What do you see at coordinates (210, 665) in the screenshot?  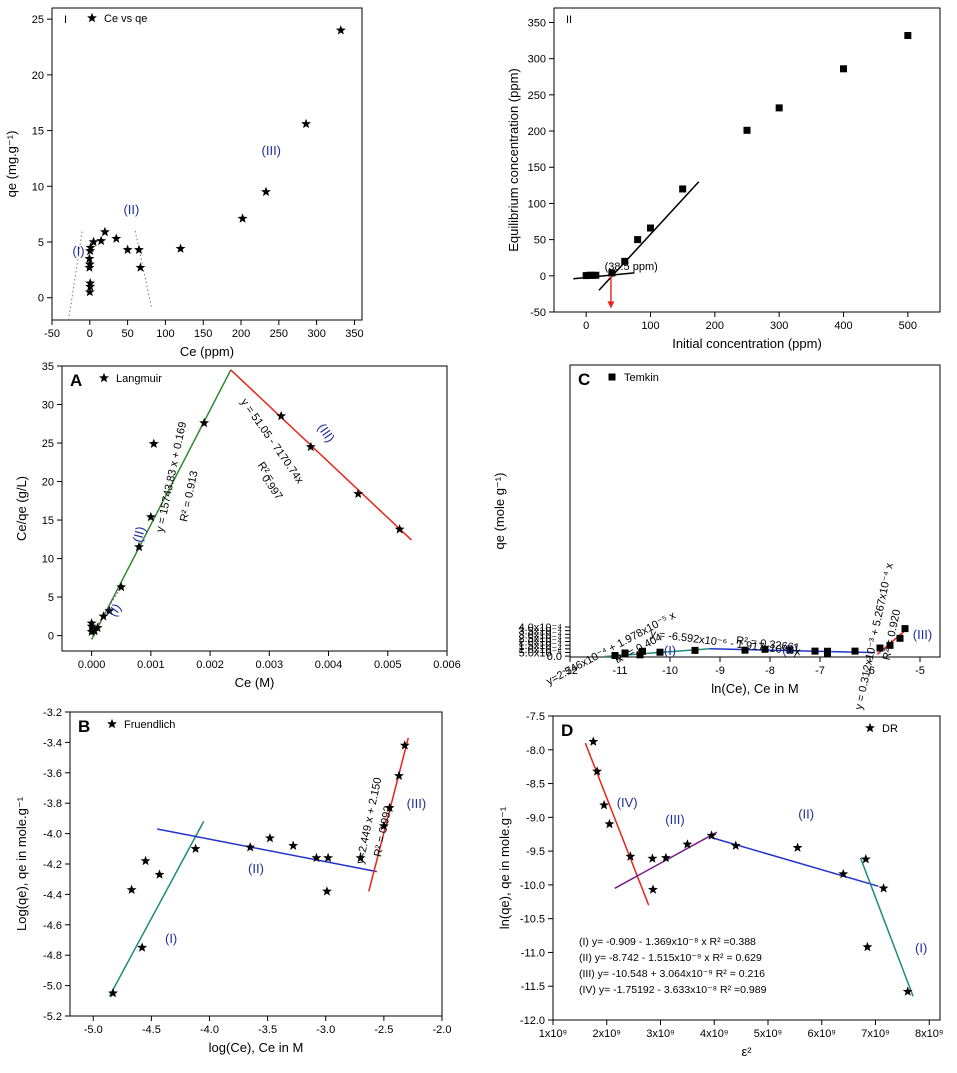 I see `x-tick-label: 0.002` at bounding box center [210, 665].